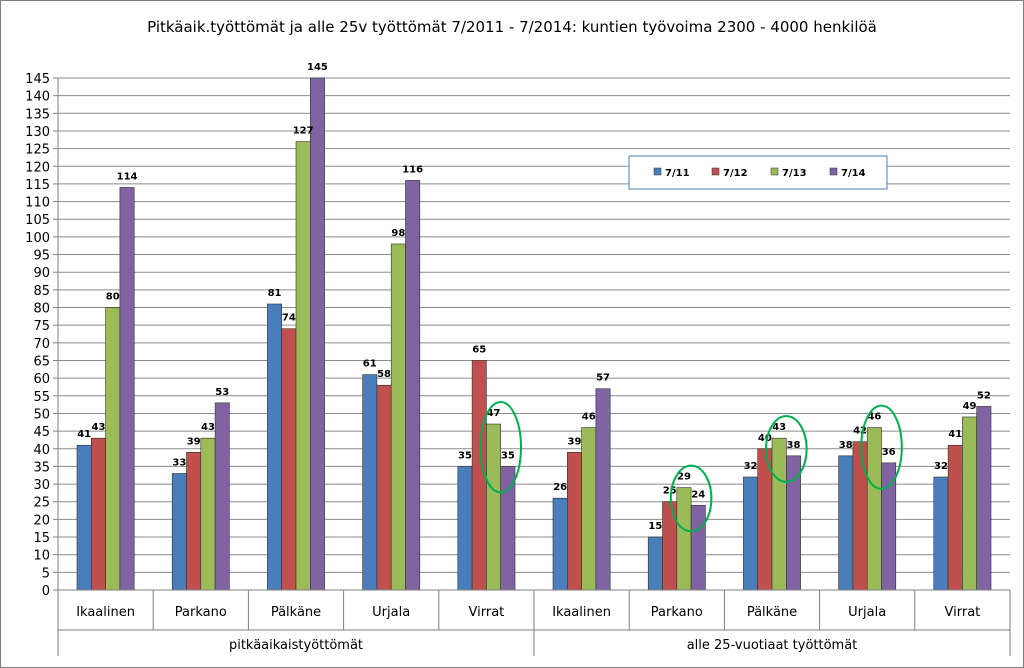  I want to click on y-tick-label: 70, so click(41, 344).